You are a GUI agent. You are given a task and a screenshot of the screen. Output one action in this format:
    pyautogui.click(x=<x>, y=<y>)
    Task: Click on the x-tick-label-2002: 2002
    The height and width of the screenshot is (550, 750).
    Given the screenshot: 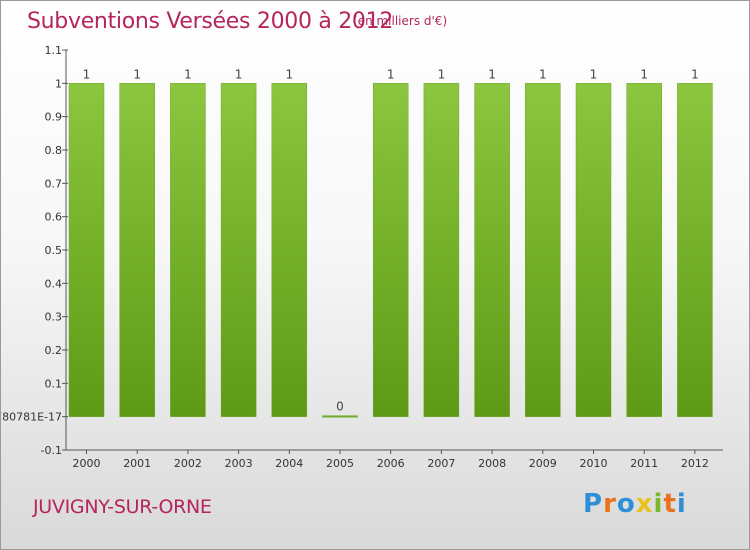 What is the action you would take?
    pyautogui.click(x=188, y=463)
    